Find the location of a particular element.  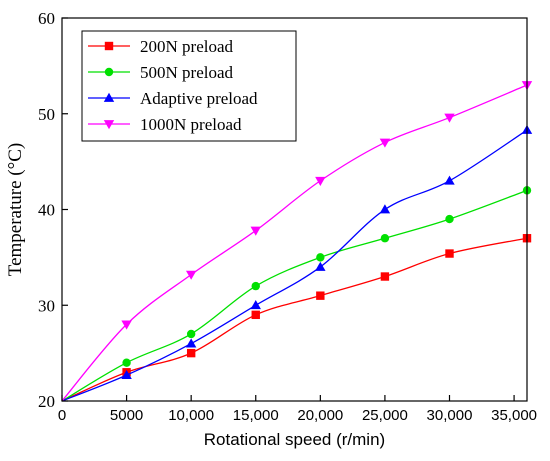

legend-label: Adaptive preload is located at coordinates (199, 98).